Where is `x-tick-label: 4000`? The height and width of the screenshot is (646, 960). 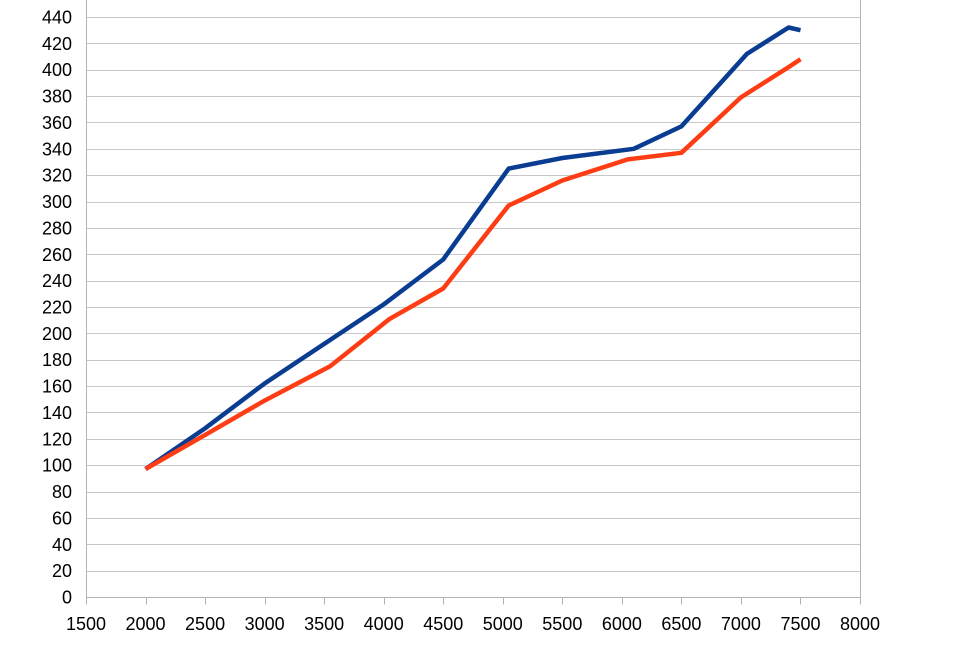 x-tick-label: 4000 is located at coordinates (384, 624).